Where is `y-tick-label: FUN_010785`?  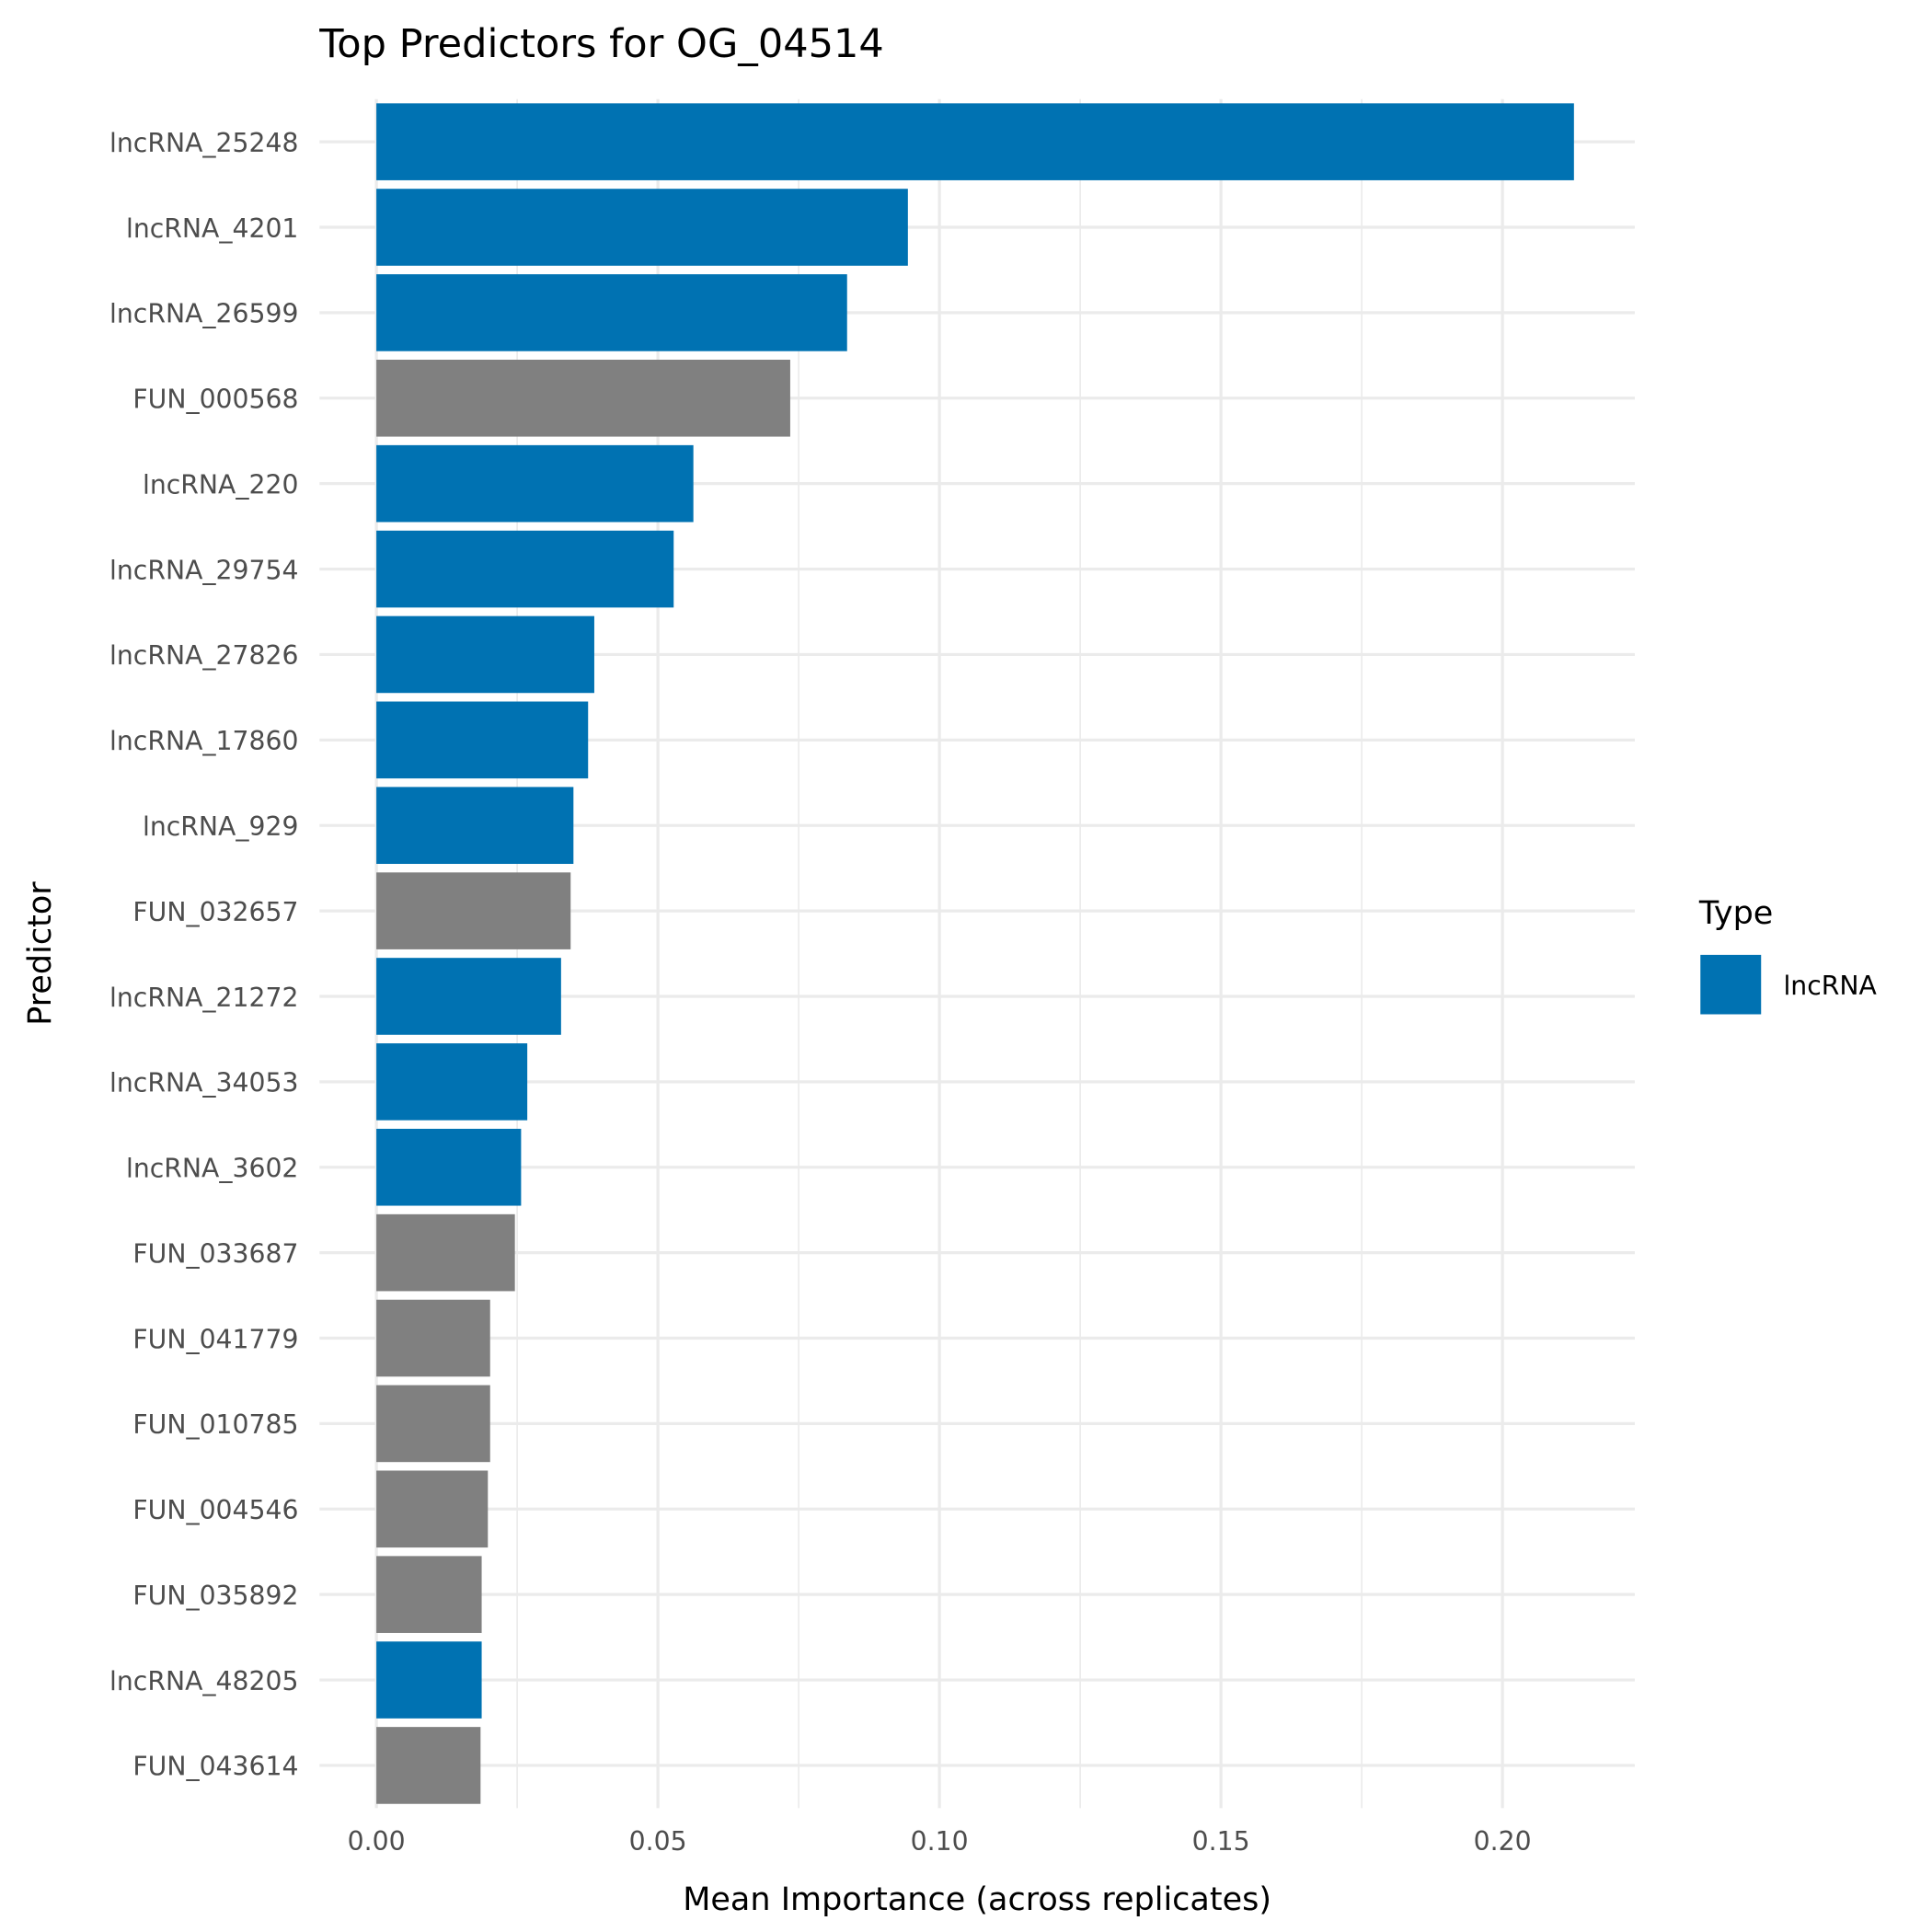
y-tick-label: FUN_010785 is located at coordinates (215, 1424).